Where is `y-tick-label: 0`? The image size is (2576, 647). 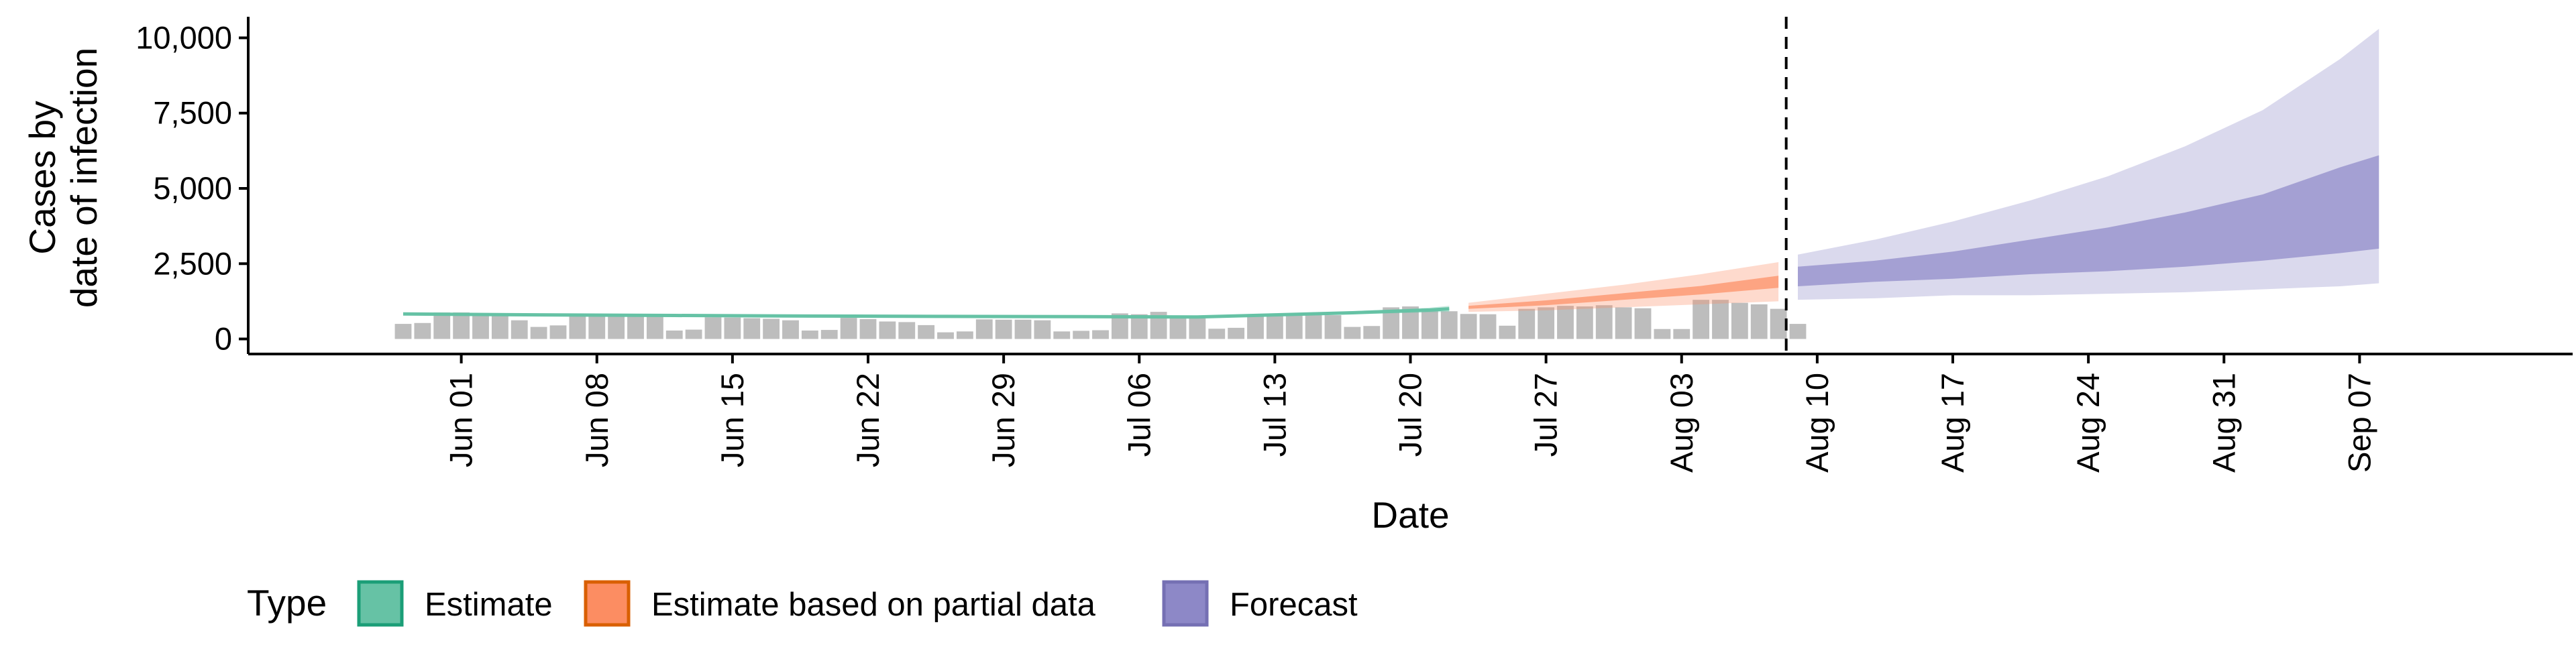
y-tick-label: 0 is located at coordinates (223, 339).